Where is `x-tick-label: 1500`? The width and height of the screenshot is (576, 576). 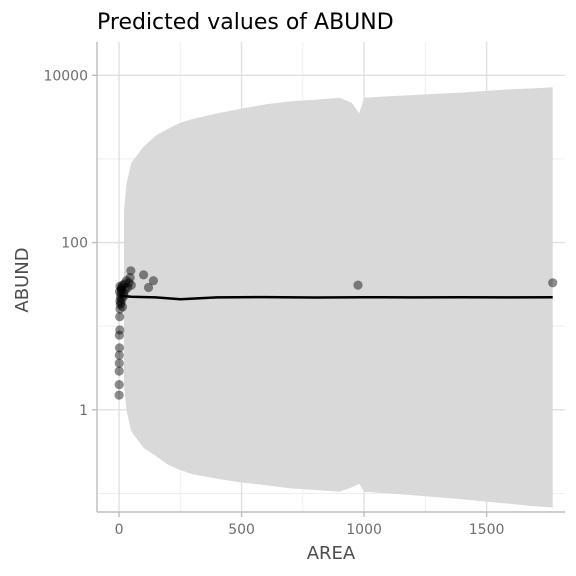
x-tick-label: 1500 is located at coordinates (487, 530).